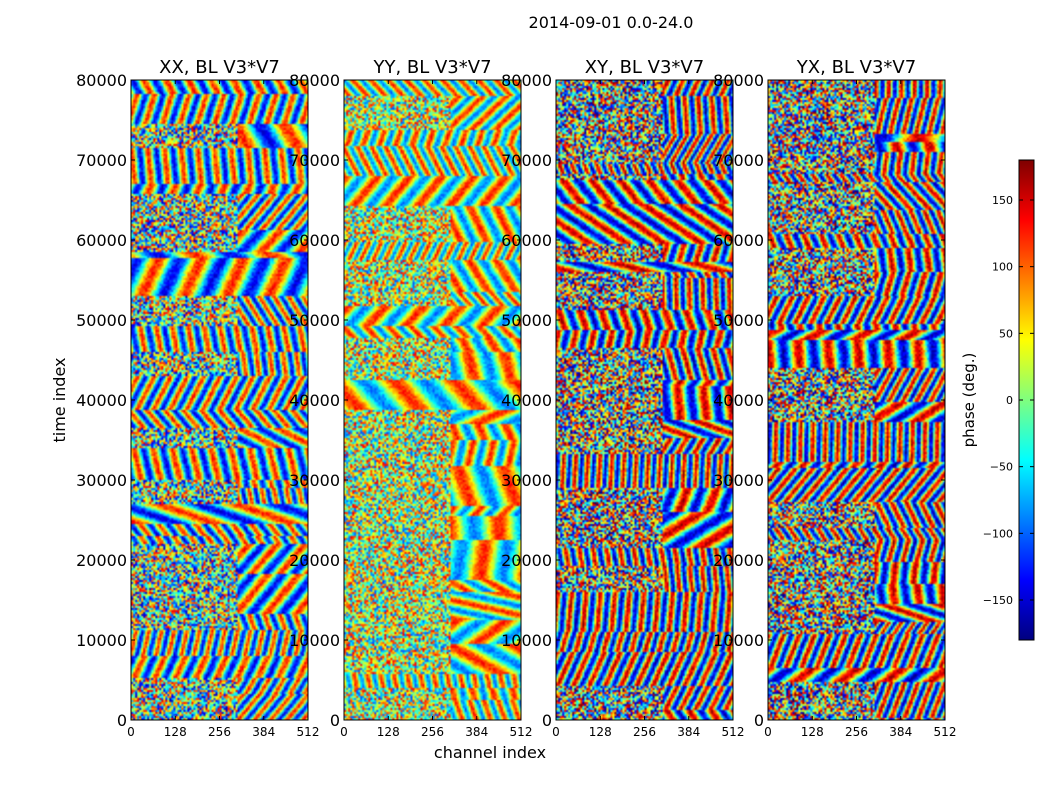 Image resolution: width=1050 pixels, height=800 pixels. What do you see at coordinates (1002, 267) in the screenshot?
I see `colorbar-tick-label: 100` at bounding box center [1002, 267].